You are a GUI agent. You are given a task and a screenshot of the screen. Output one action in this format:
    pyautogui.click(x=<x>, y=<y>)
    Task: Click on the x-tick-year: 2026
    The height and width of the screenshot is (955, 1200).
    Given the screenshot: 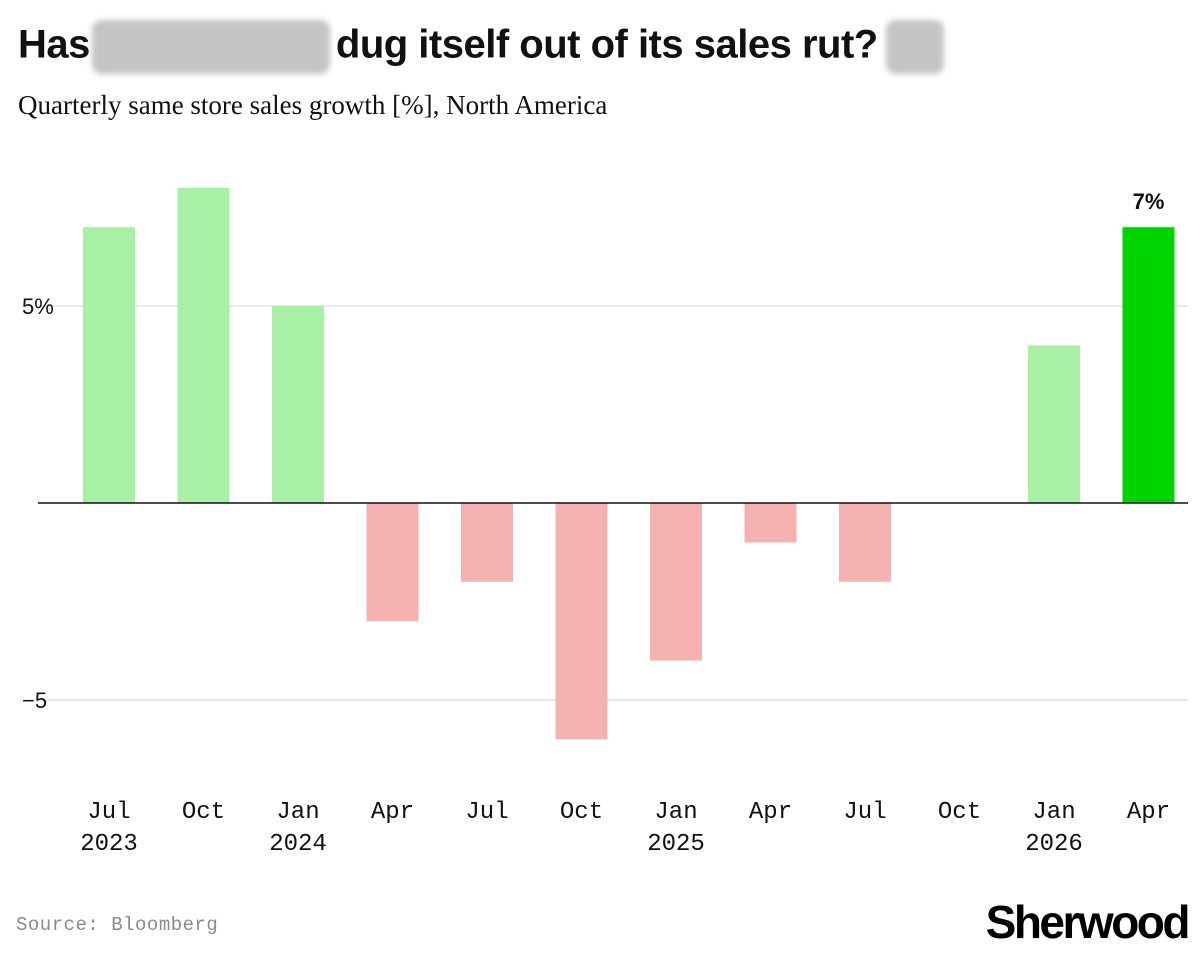 What is the action you would take?
    pyautogui.click(x=1054, y=844)
    